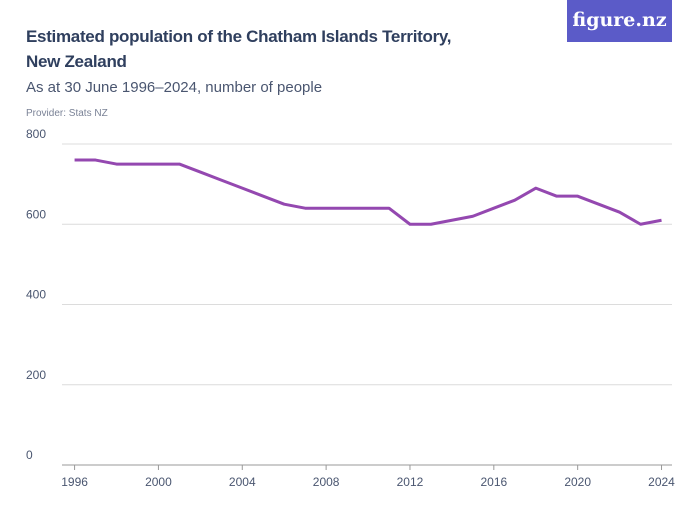  Describe the element at coordinates (158, 482) in the screenshot. I see `x-tick-label: 2000` at that location.